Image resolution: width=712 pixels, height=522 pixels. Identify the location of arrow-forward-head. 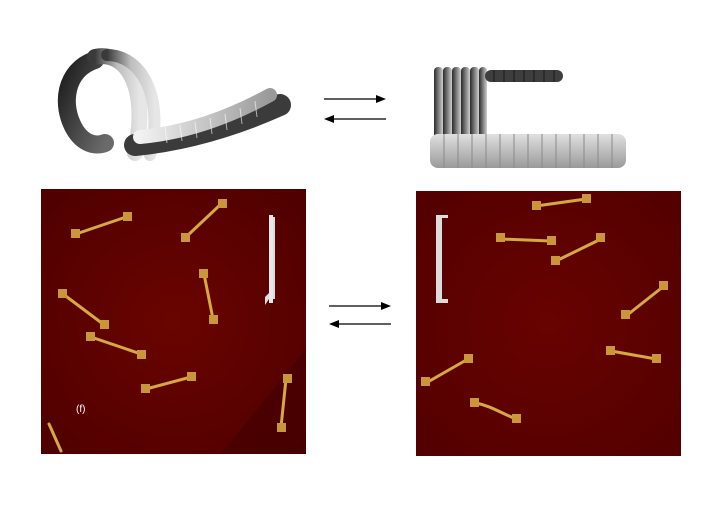
(381, 99).